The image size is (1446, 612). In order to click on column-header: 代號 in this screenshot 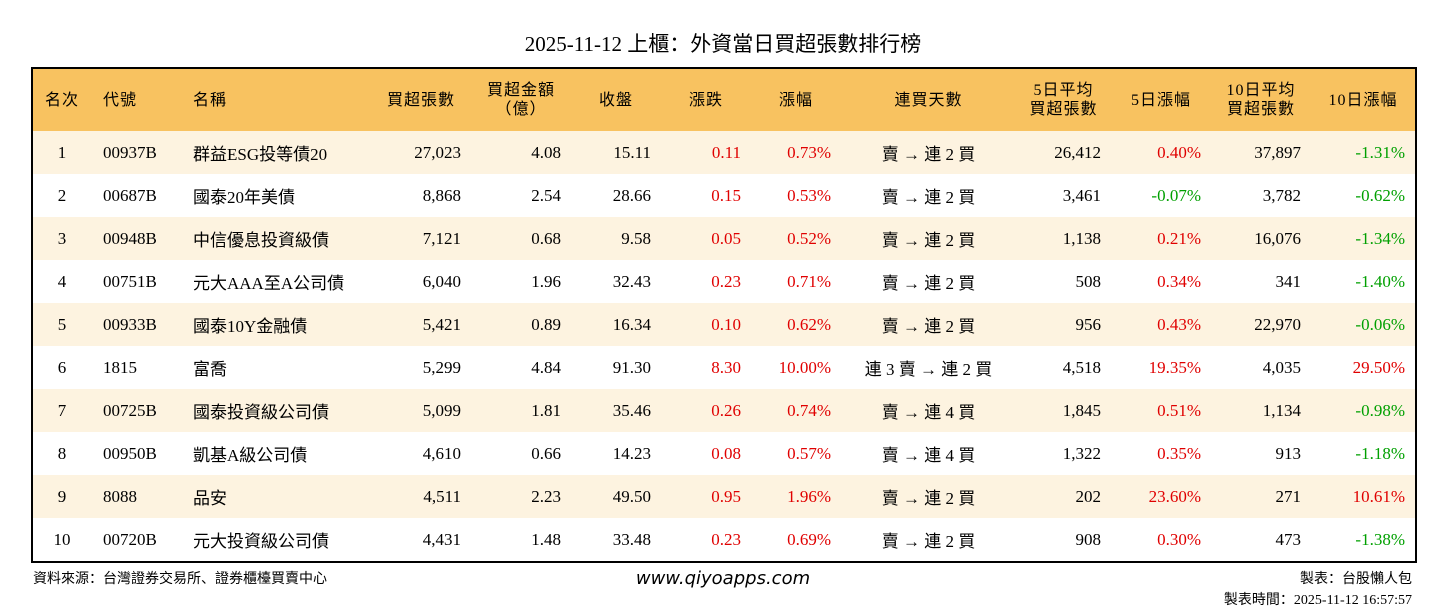, I will do `click(136, 99)`.